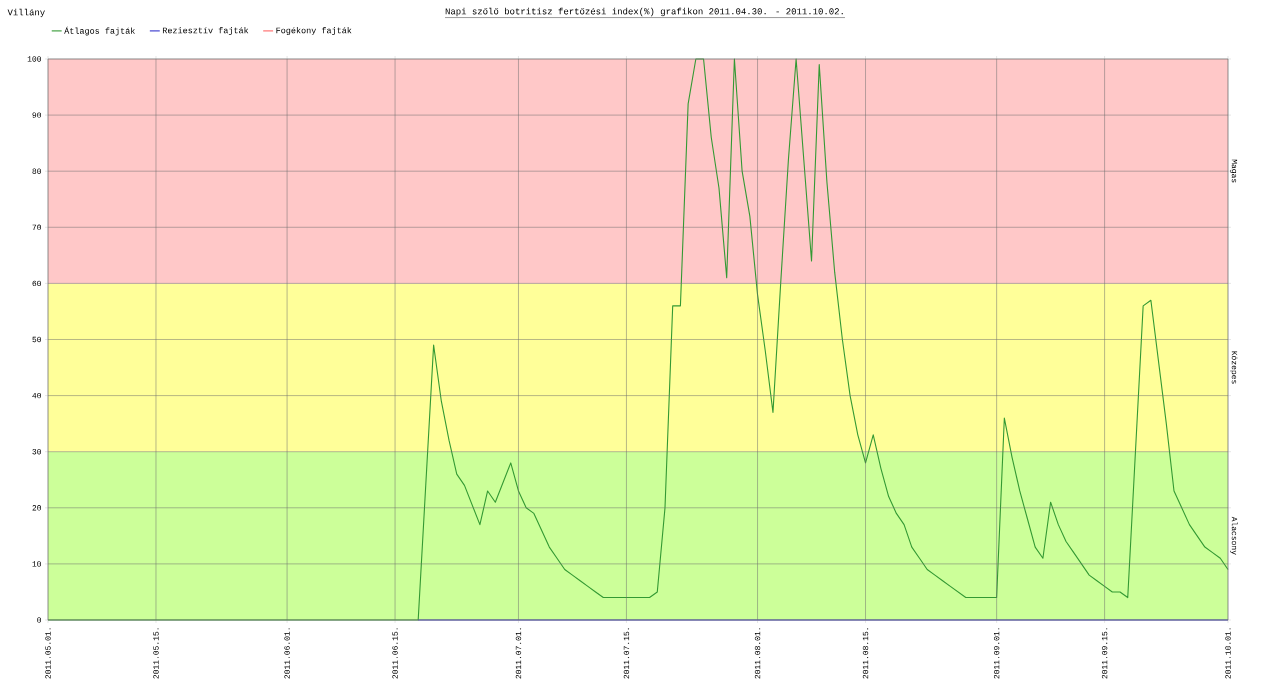 The width and height of the screenshot is (1261, 688). Describe the element at coordinates (644, 12) in the screenshot. I see `chart-title: Napi szőlő botritisz fertőzési index(%) grafikon 2011.04.30. - 2011.10.02.` at that location.